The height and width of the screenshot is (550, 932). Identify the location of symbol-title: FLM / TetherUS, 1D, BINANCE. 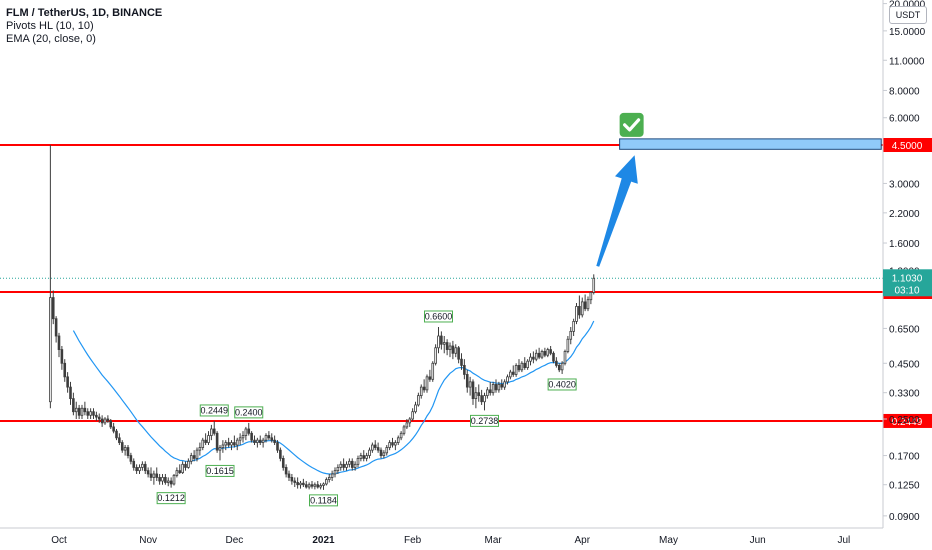
(84, 13).